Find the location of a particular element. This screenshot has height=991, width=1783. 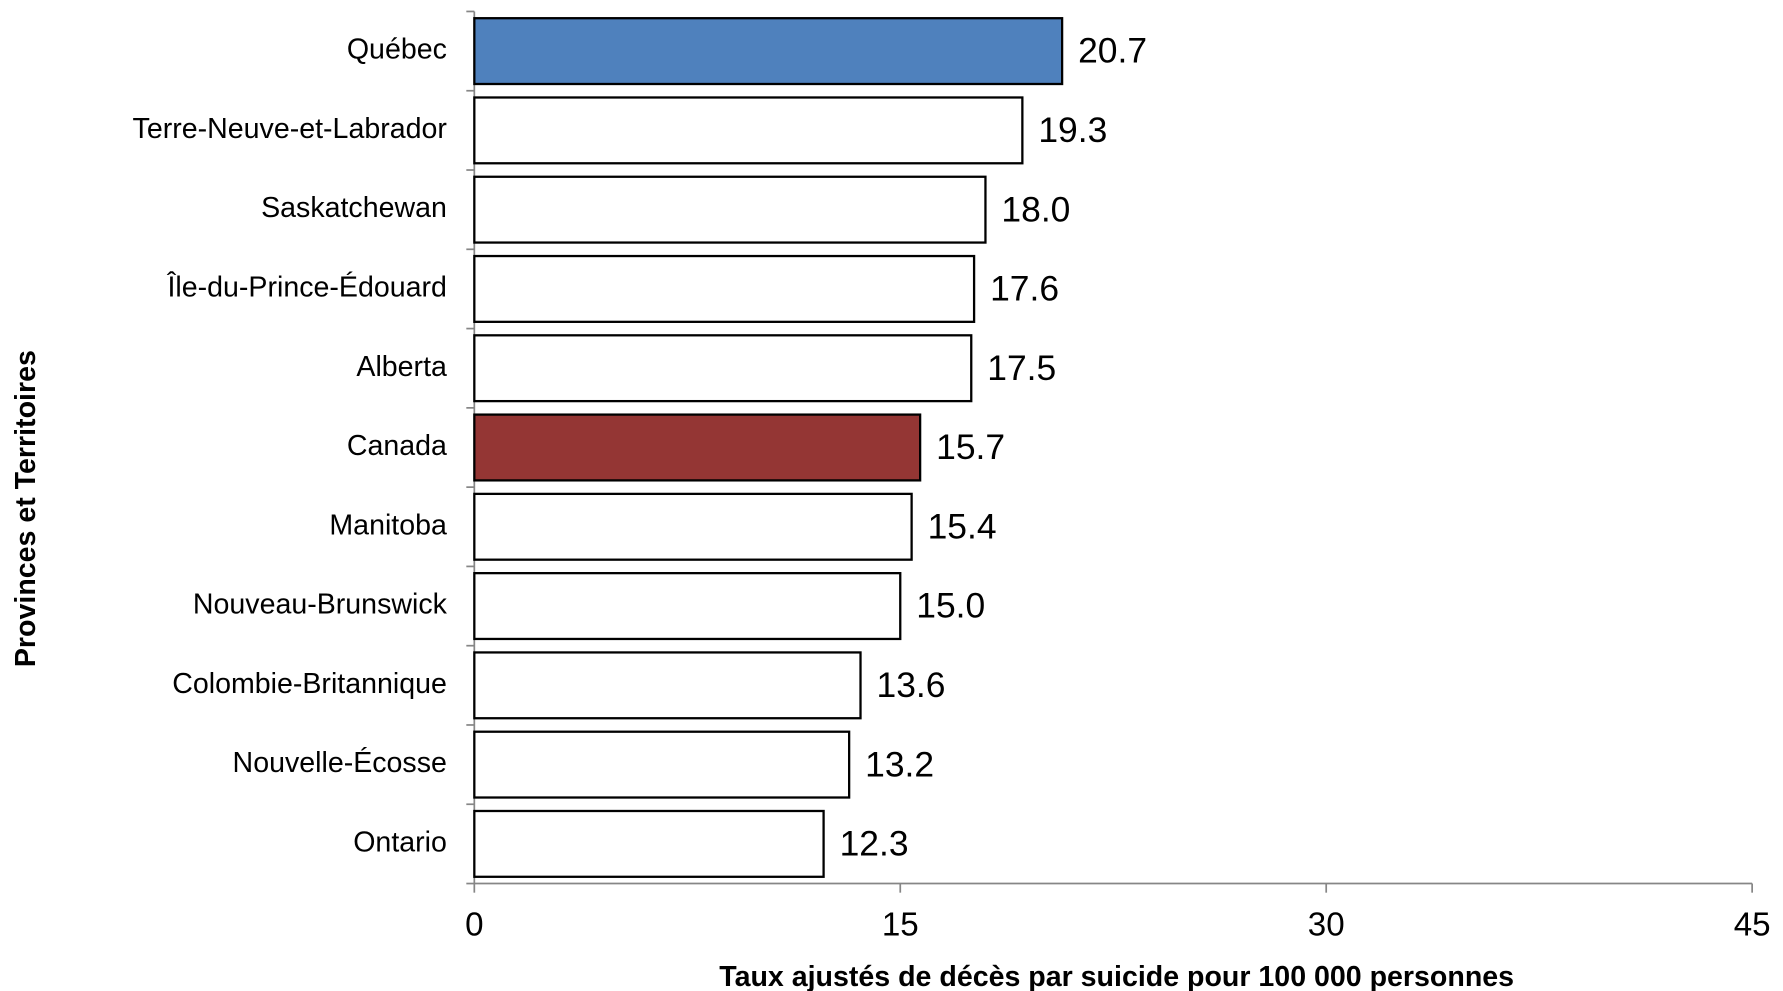

y-tick-label: Ontario is located at coordinates (400, 842).